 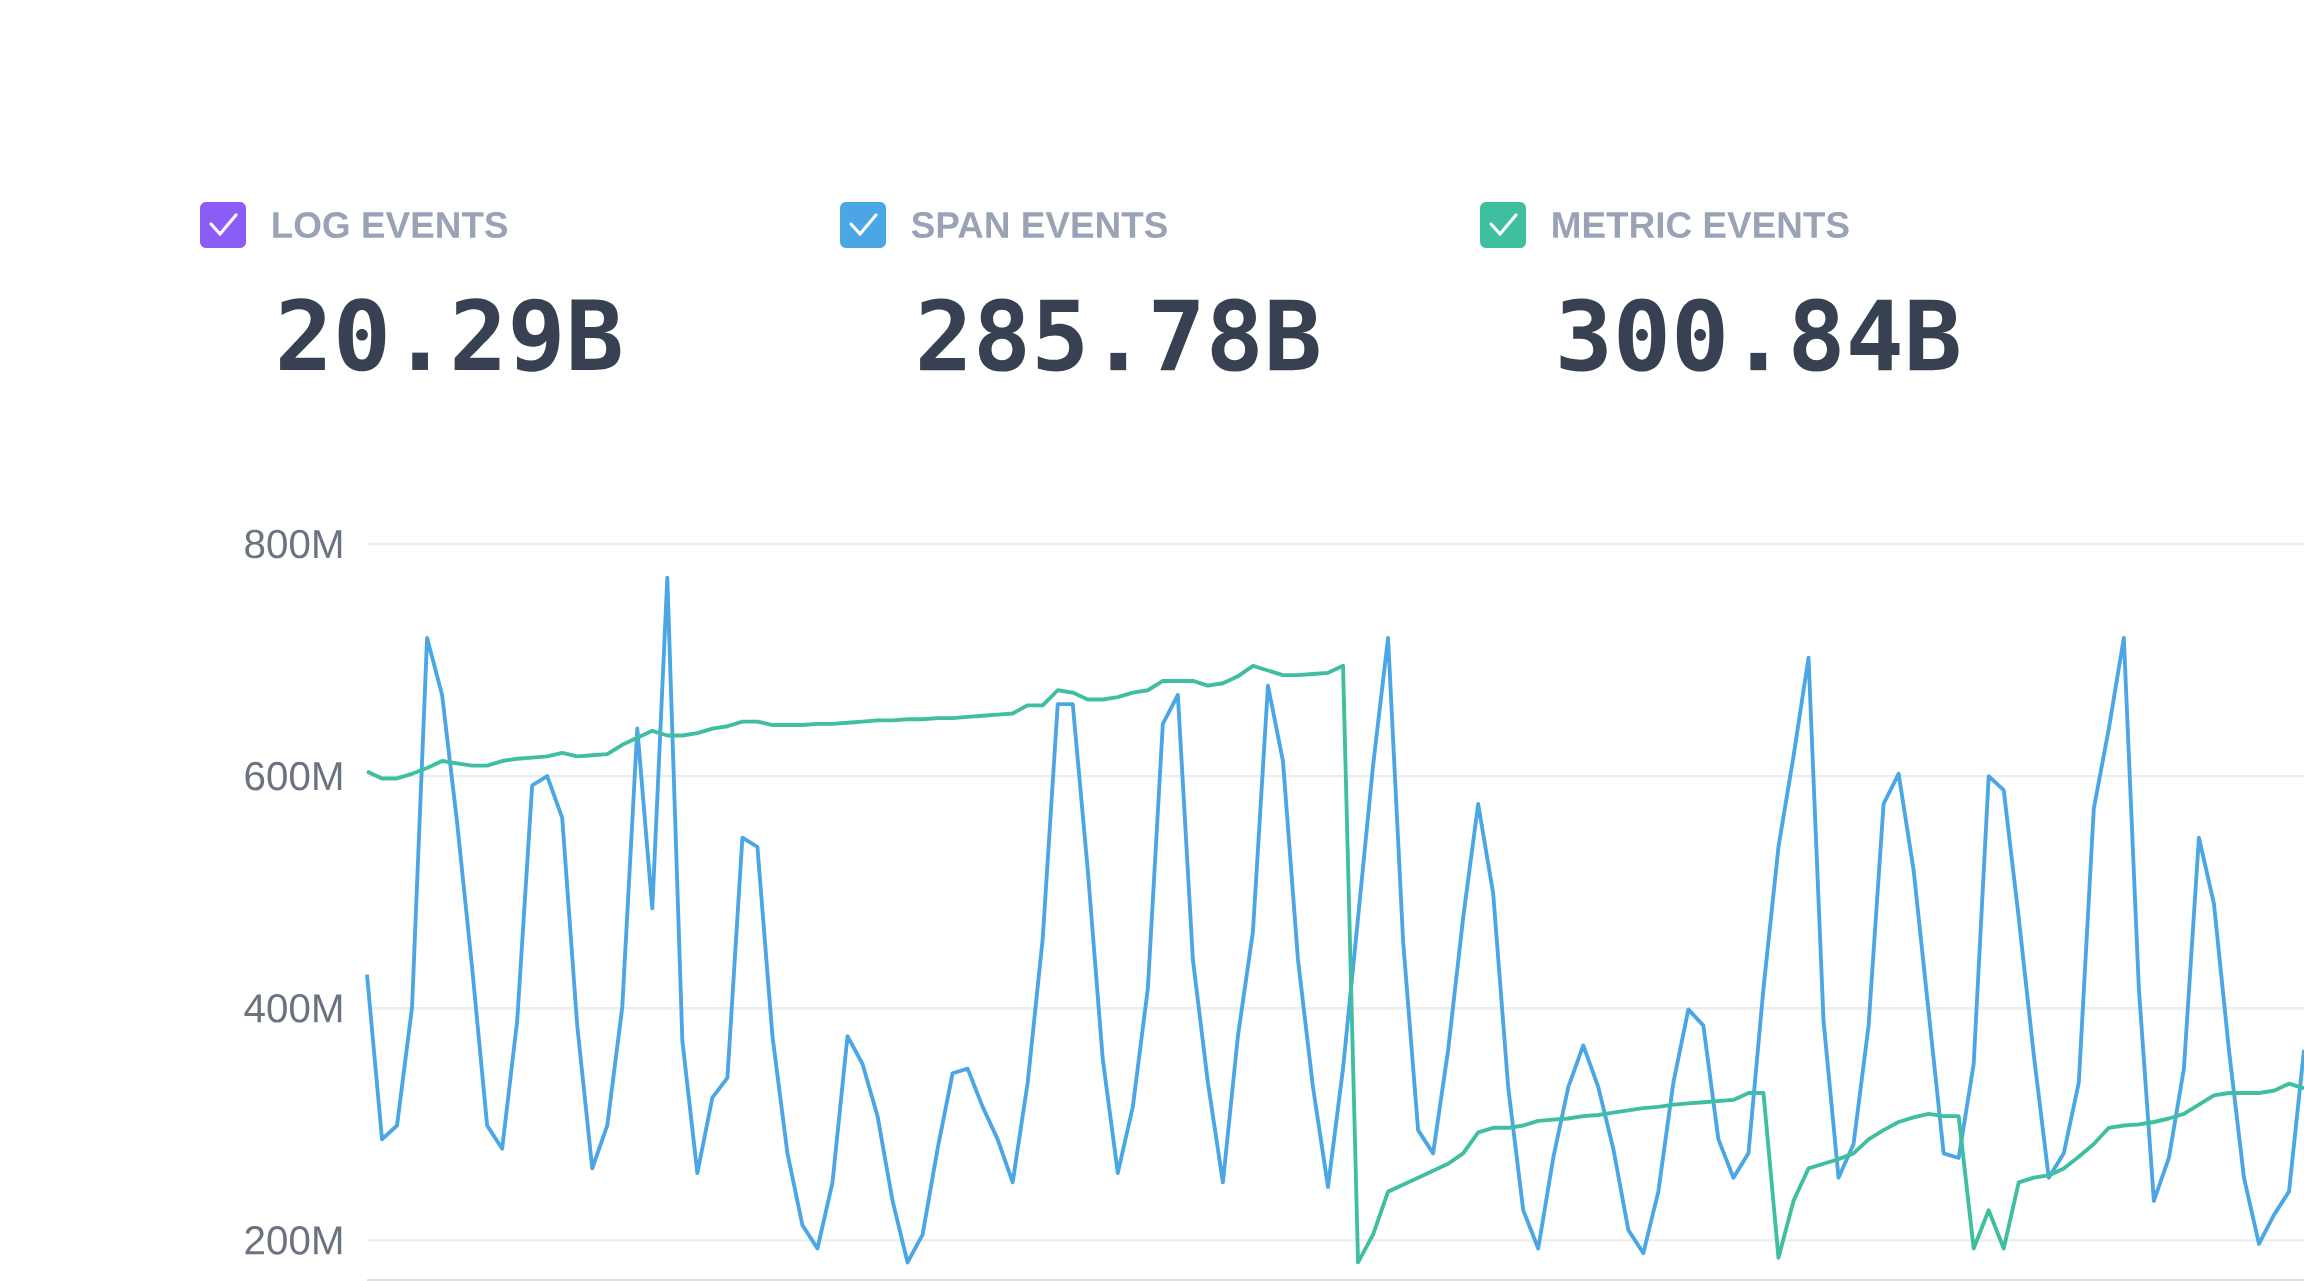 I want to click on legend-label: METRIC EVENTS, so click(x=1701, y=225).